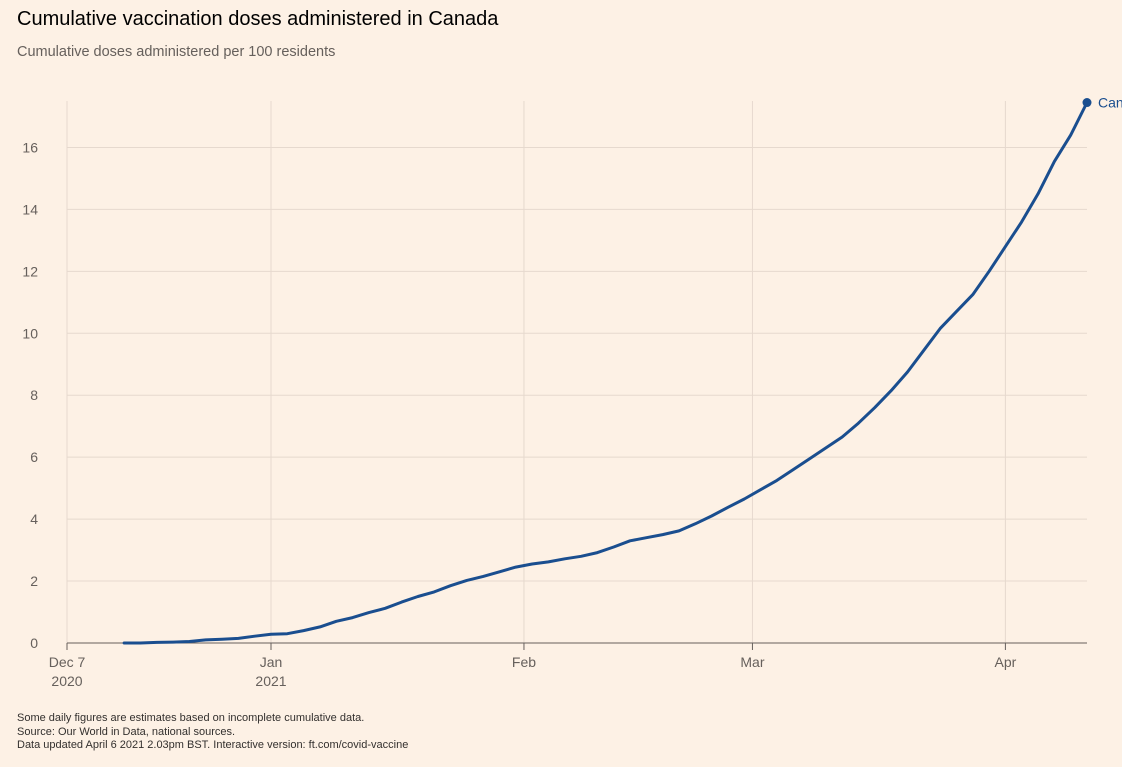  I want to click on y-tick-label: 4, so click(34, 519).